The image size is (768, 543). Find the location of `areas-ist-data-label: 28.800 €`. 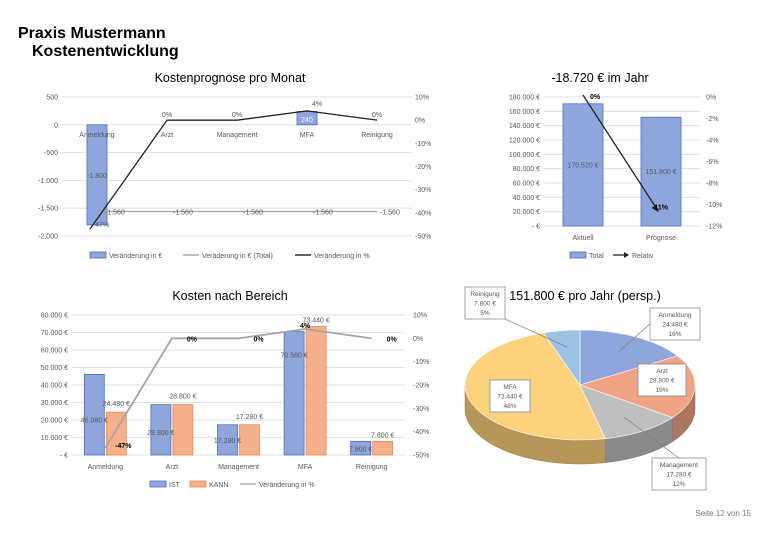

areas-ist-data-label: 28.800 € is located at coordinates (160, 433).